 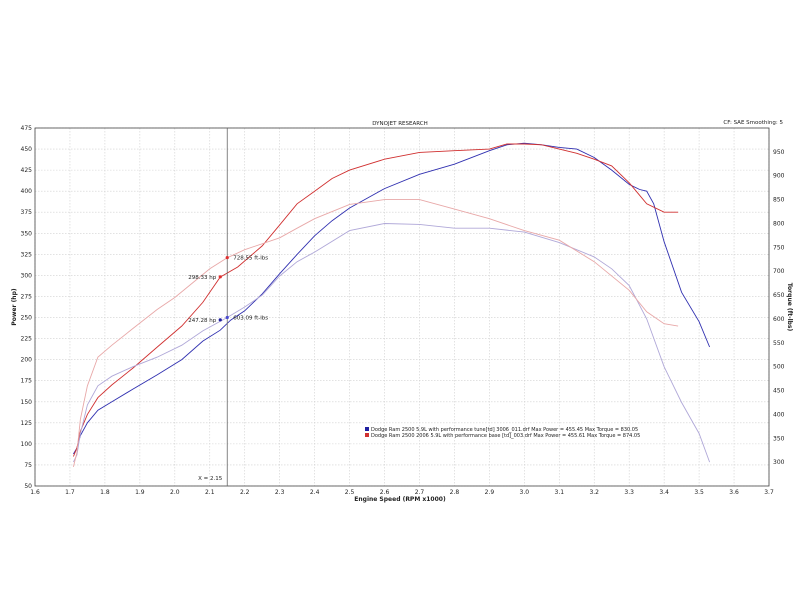 What do you see at coordinates (699, 492) in the screenshot?
I see `x-tick-label: 3.5` at bounding box center [699, 492].